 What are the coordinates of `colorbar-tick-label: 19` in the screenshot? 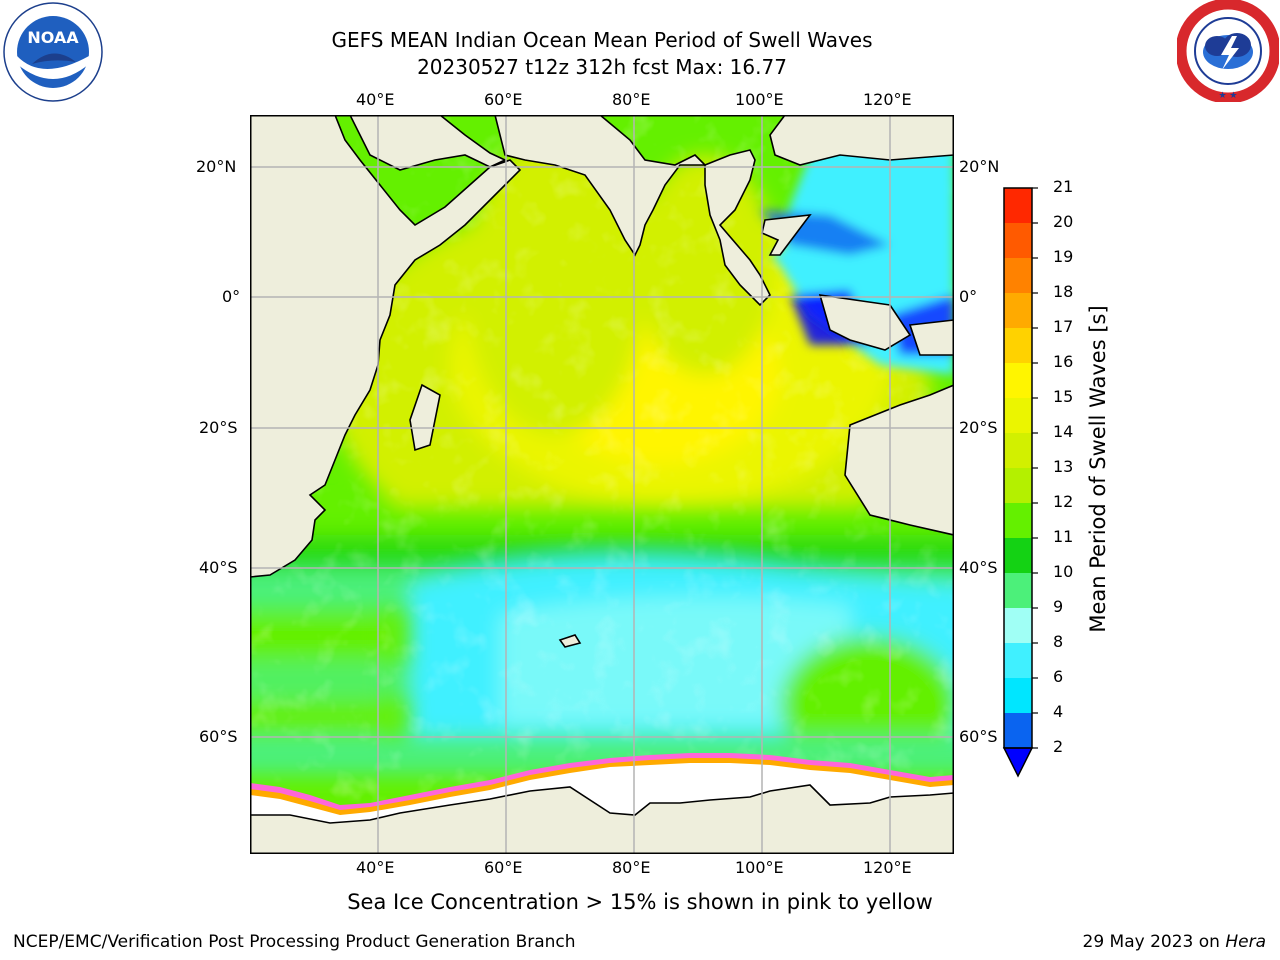 It's located at (1063, 256).